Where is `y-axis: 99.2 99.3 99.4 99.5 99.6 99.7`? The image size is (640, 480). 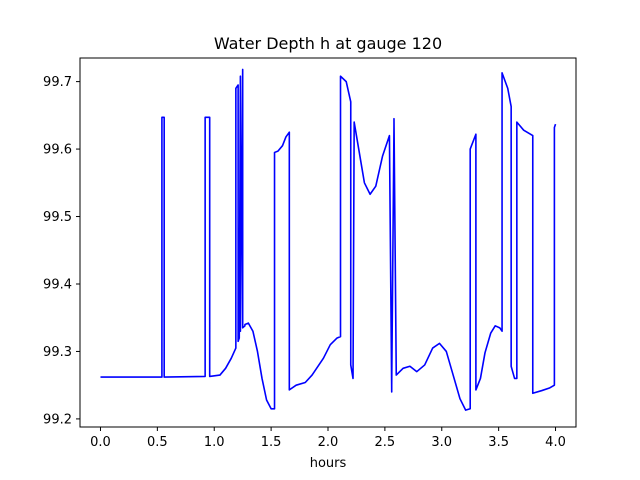
y-axis: 99.2 99.3 99.4 99.5 99.6 99.7 is located at coordinates (61, 251).